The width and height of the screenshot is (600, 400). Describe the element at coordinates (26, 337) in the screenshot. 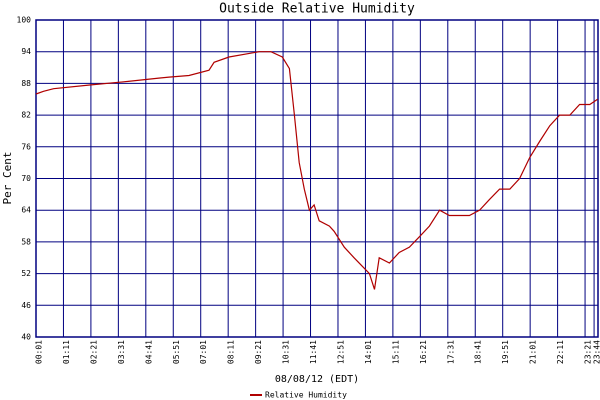

I see `y-tick-label: 40` at that location.